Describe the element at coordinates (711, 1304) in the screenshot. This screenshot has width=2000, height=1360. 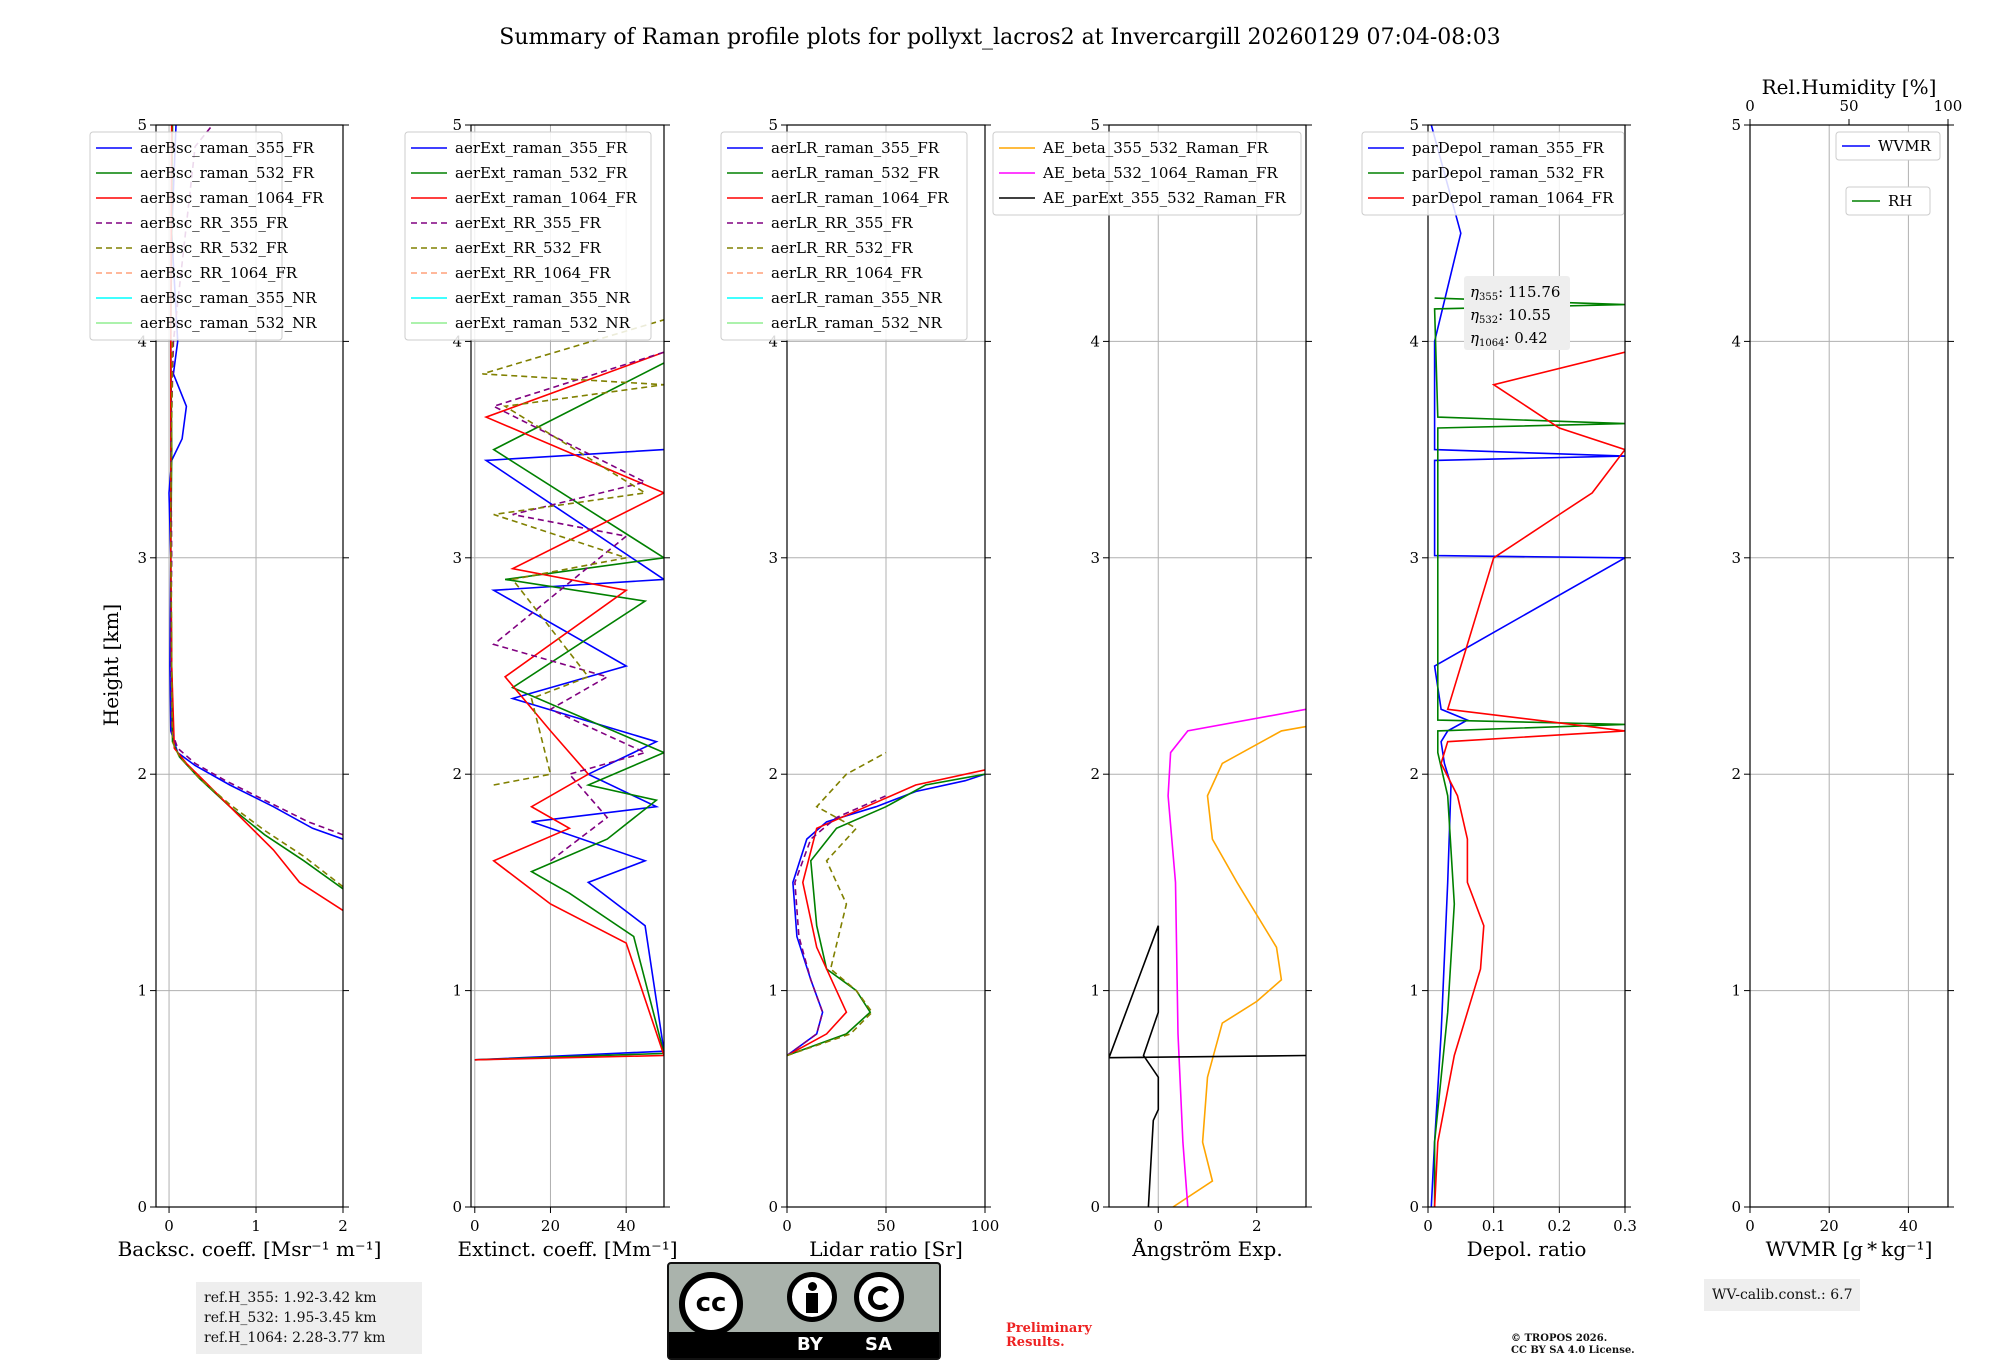
I see `cc-icon: cc` at that location.